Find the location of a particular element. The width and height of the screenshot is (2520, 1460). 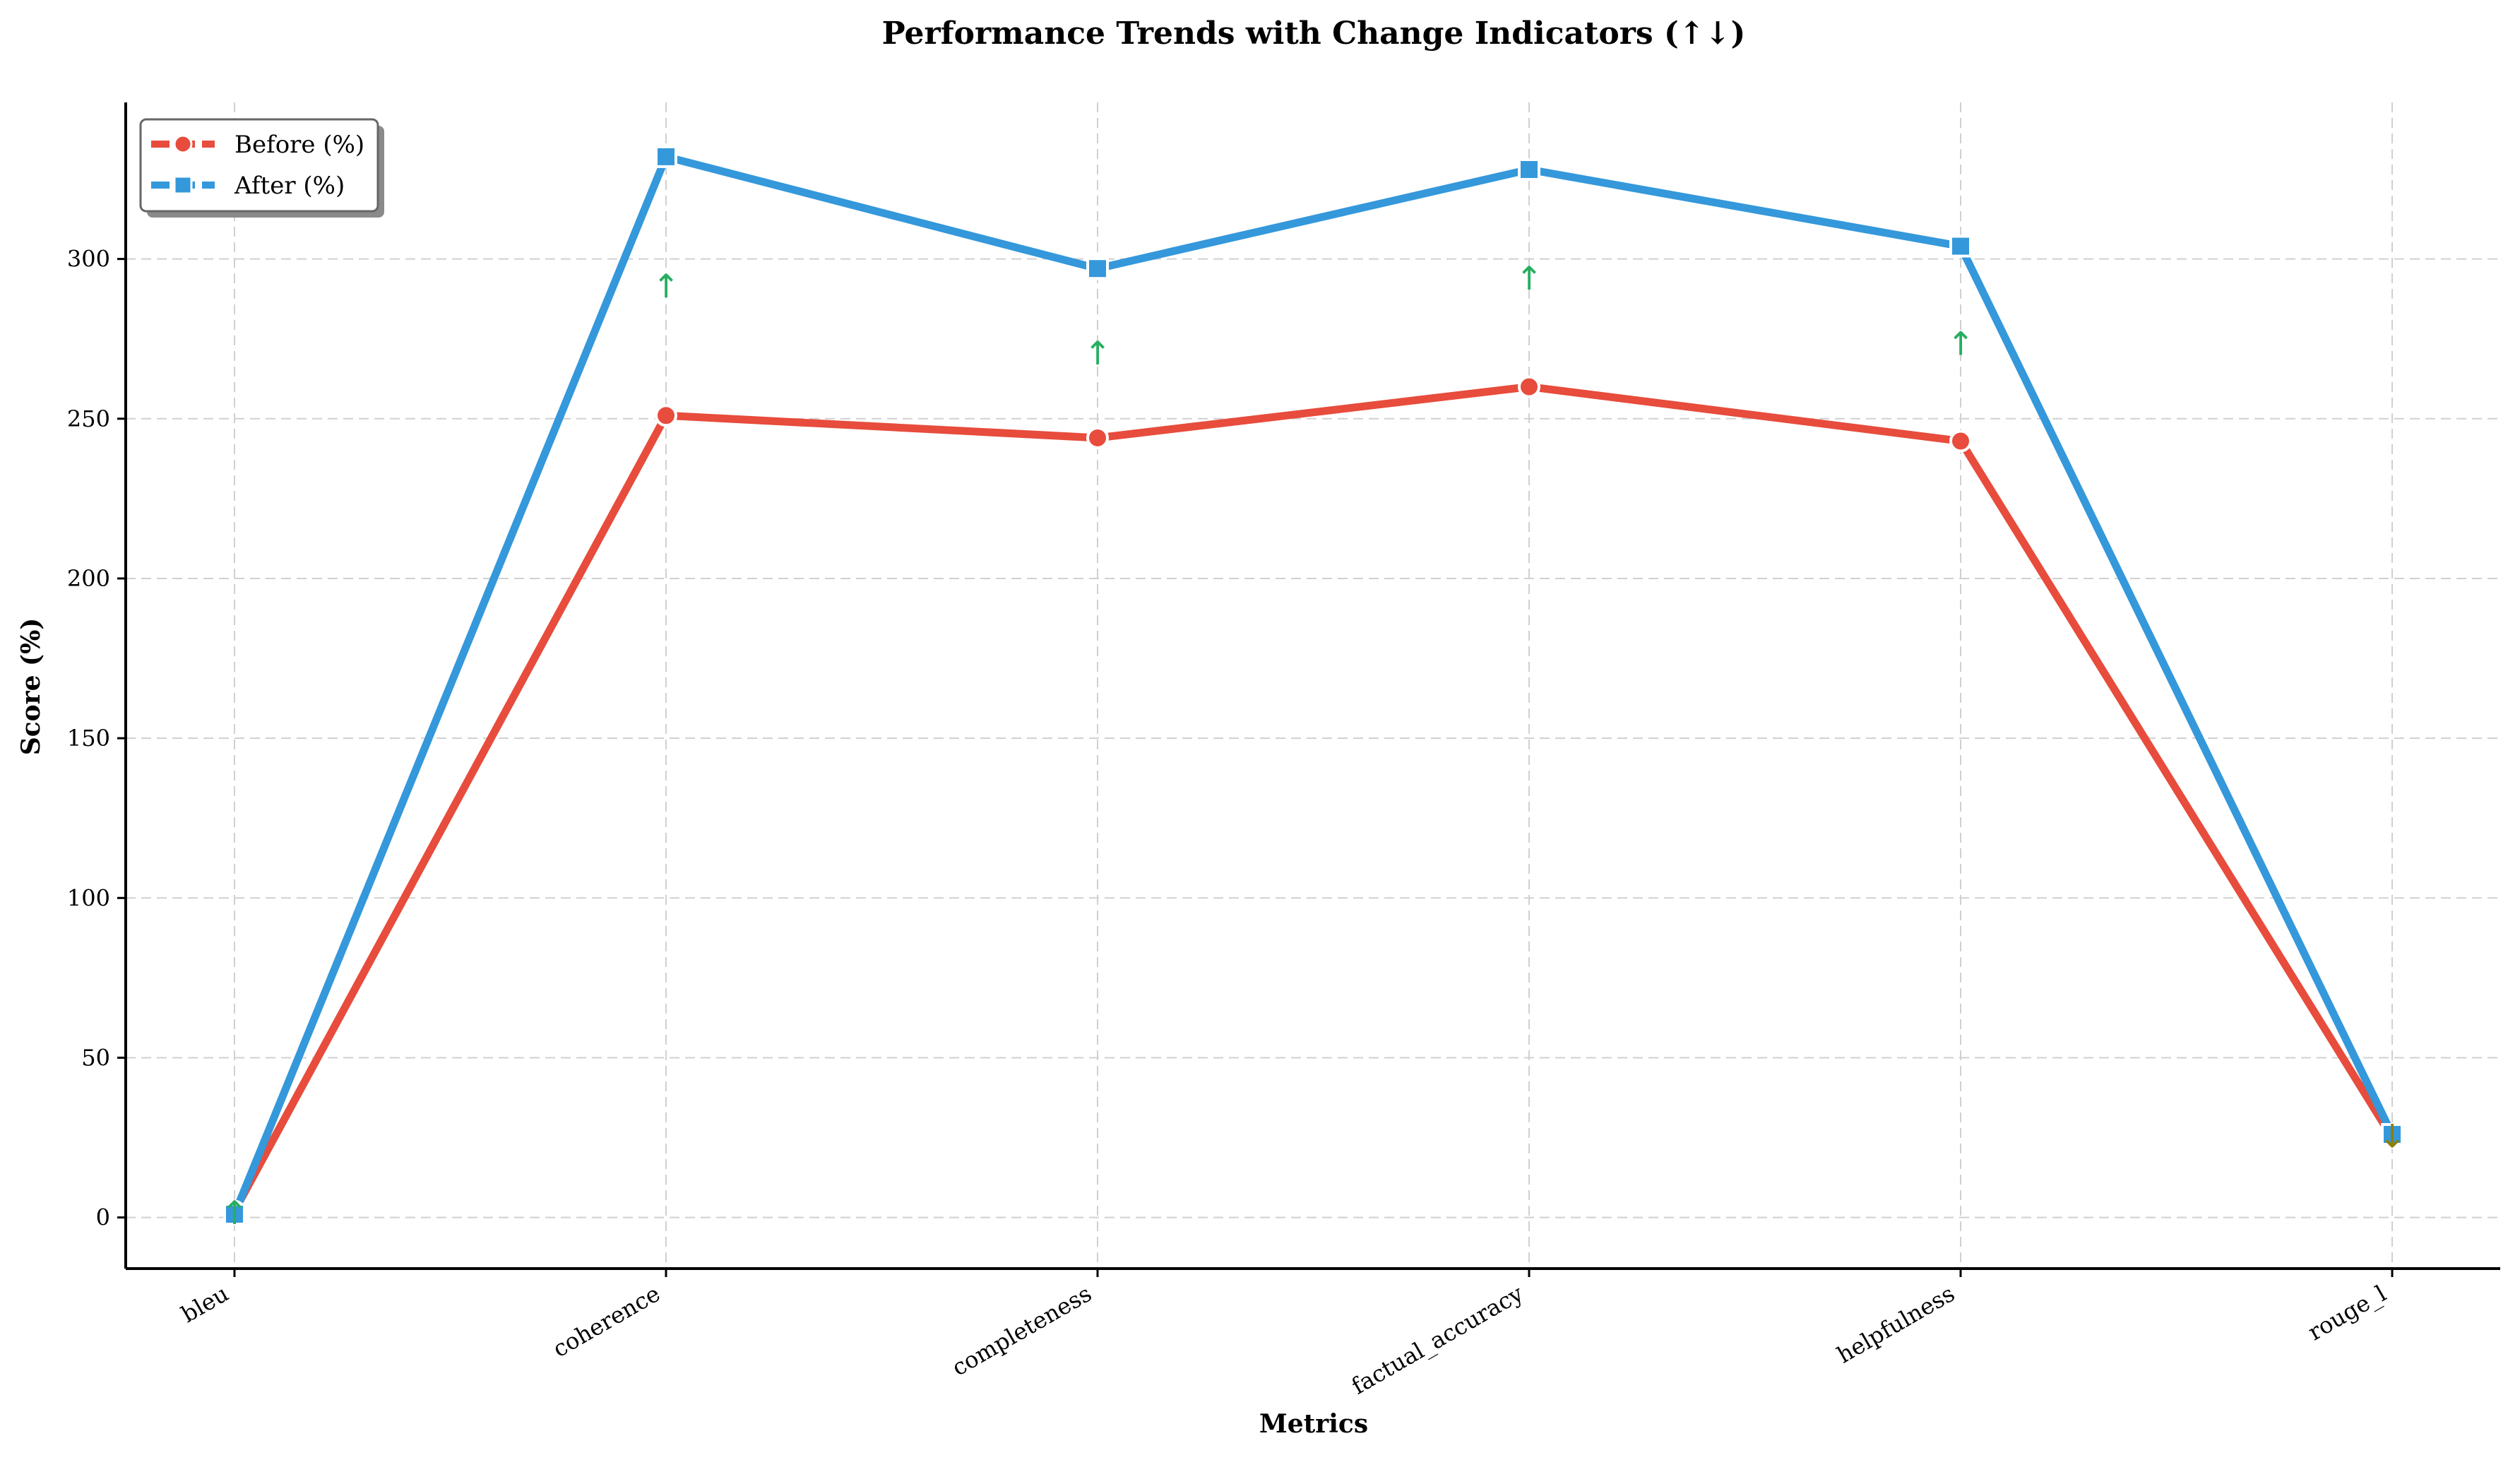

change-indicator-arrow: ↓ is located at coordinates (2393, 1136).